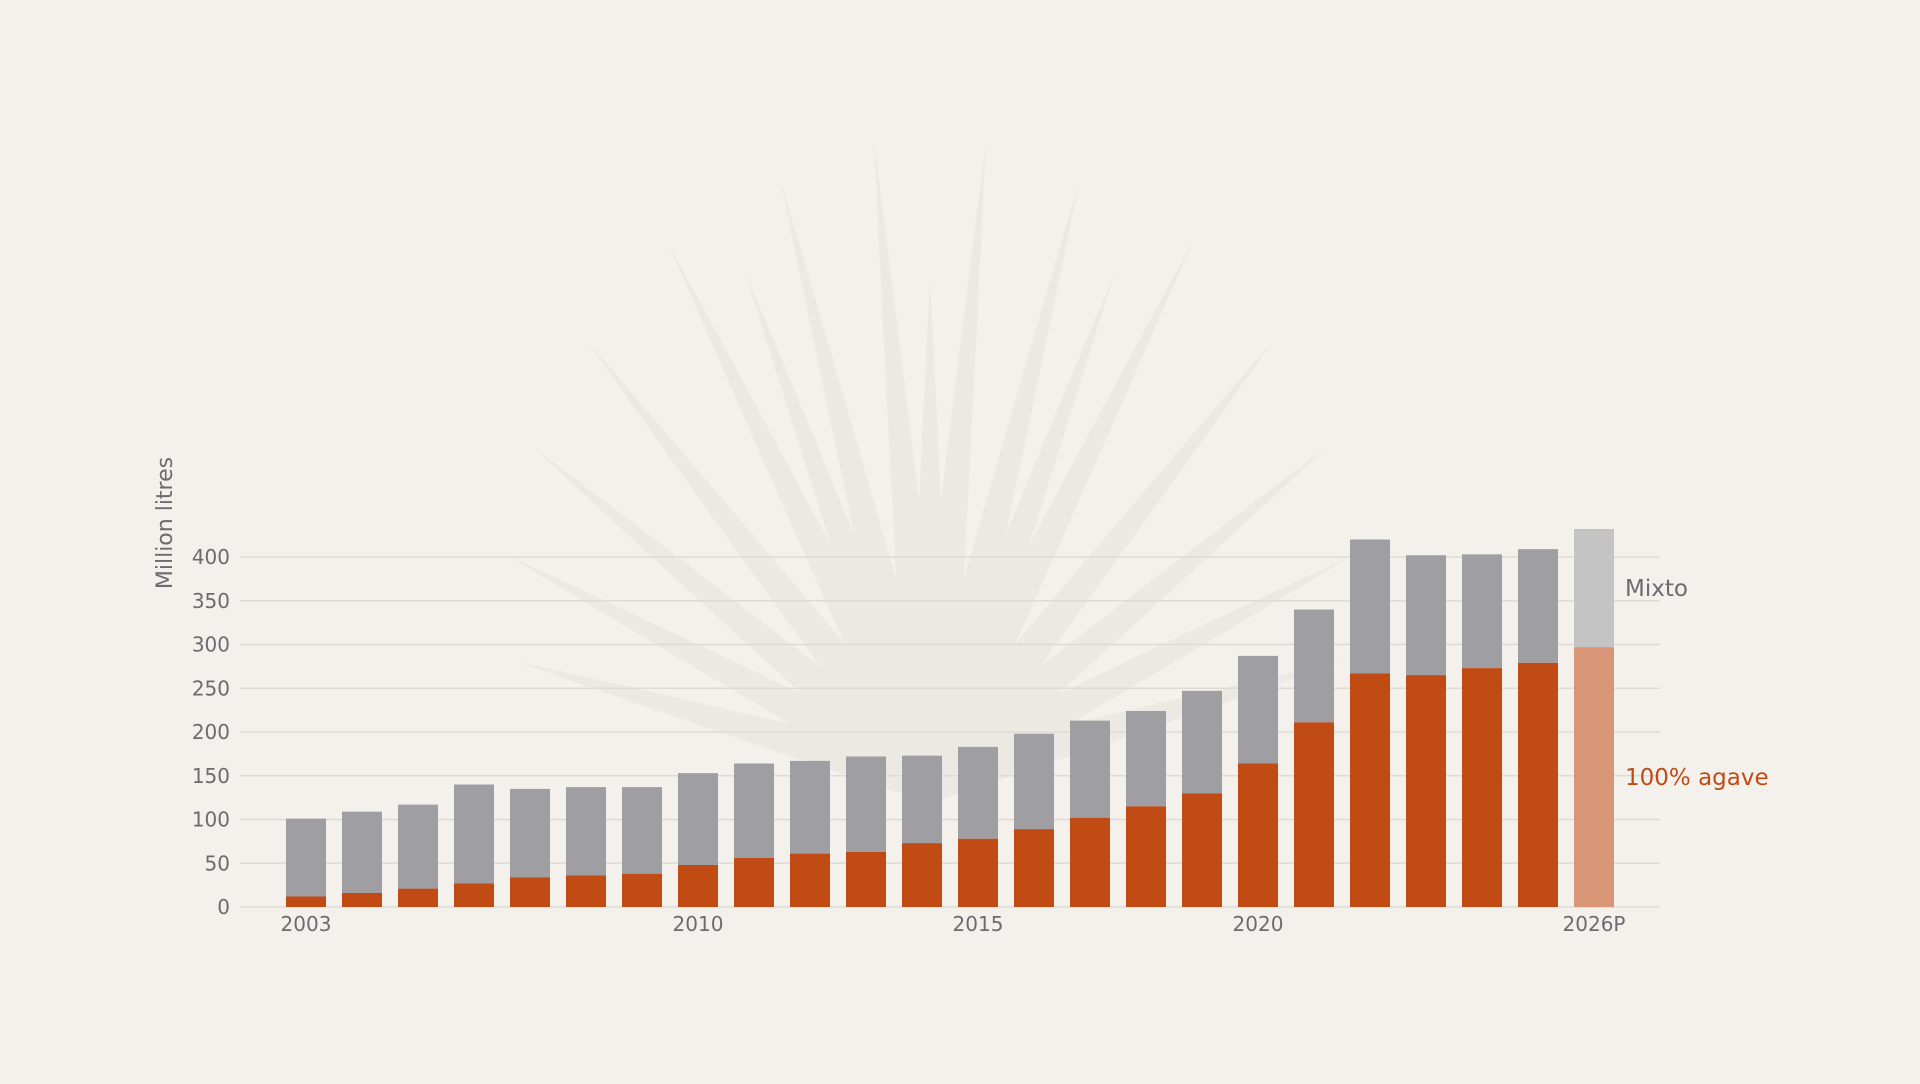 The image size is (1920, 1084). What do you see at coordinates (211, 776) in the screenshot?
I see `y-tick-label-150: 150` at bounding box center [211, 776].